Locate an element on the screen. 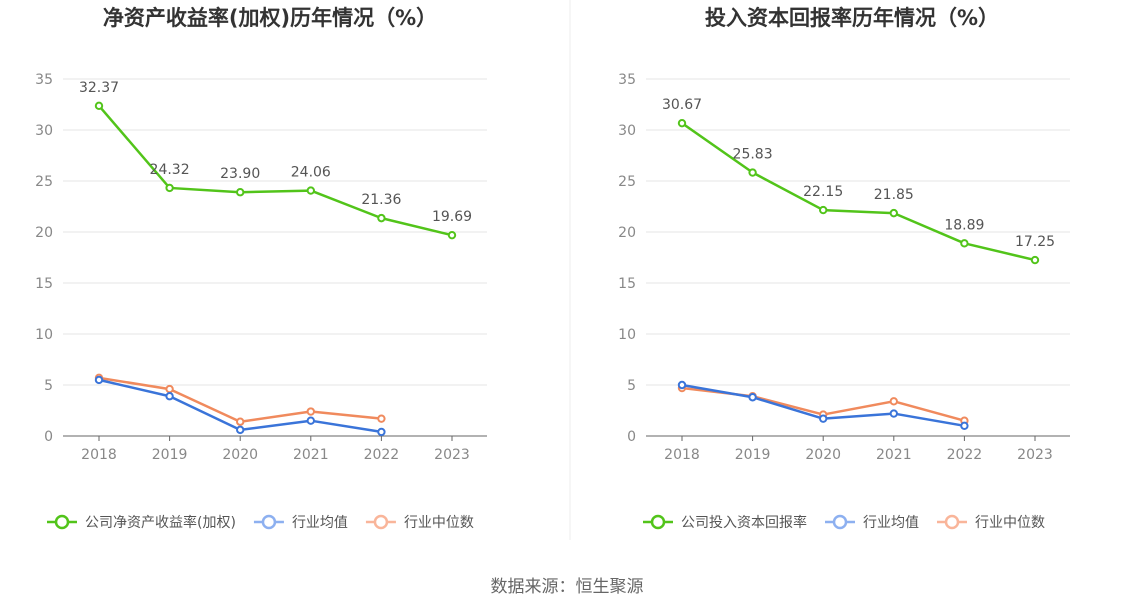  chart-title: 投入资本回报率历年情况（%） is located at coordinates (852, 18).